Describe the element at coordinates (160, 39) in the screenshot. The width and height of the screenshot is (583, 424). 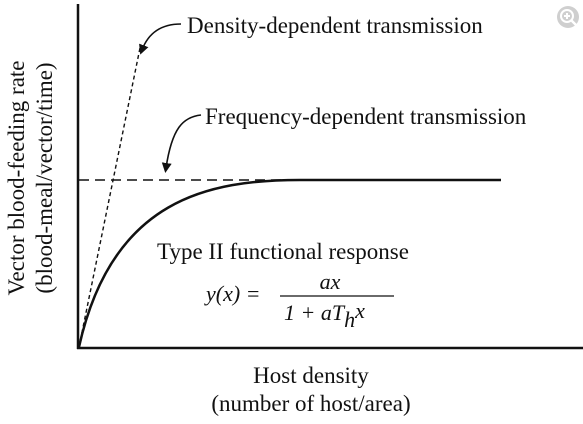
I see `density-dependent-arrow` at that location.